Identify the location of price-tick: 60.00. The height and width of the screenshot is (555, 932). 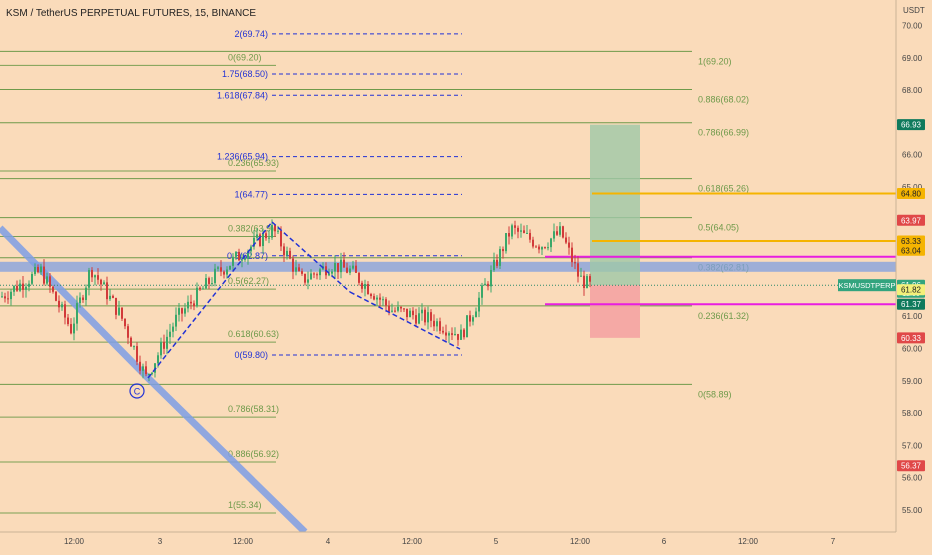
(912, 349).